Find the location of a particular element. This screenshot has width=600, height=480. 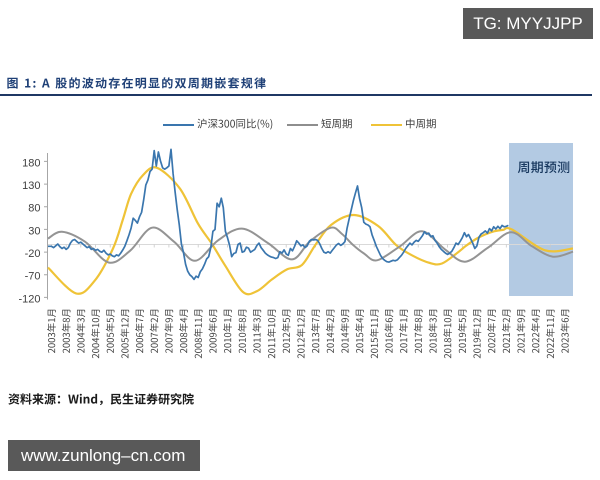

svg-text: 30 is located at coordinates (34, 231).